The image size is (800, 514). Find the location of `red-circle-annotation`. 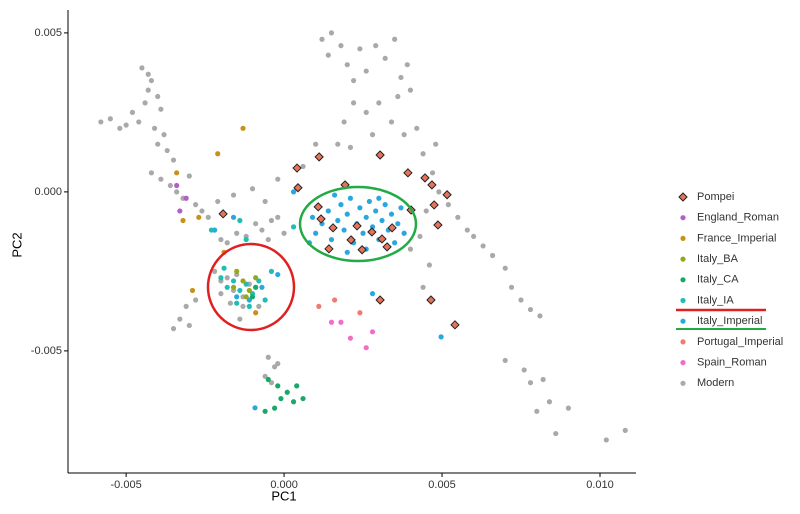

red-circle-annotation is located at coordinates (251, 287).